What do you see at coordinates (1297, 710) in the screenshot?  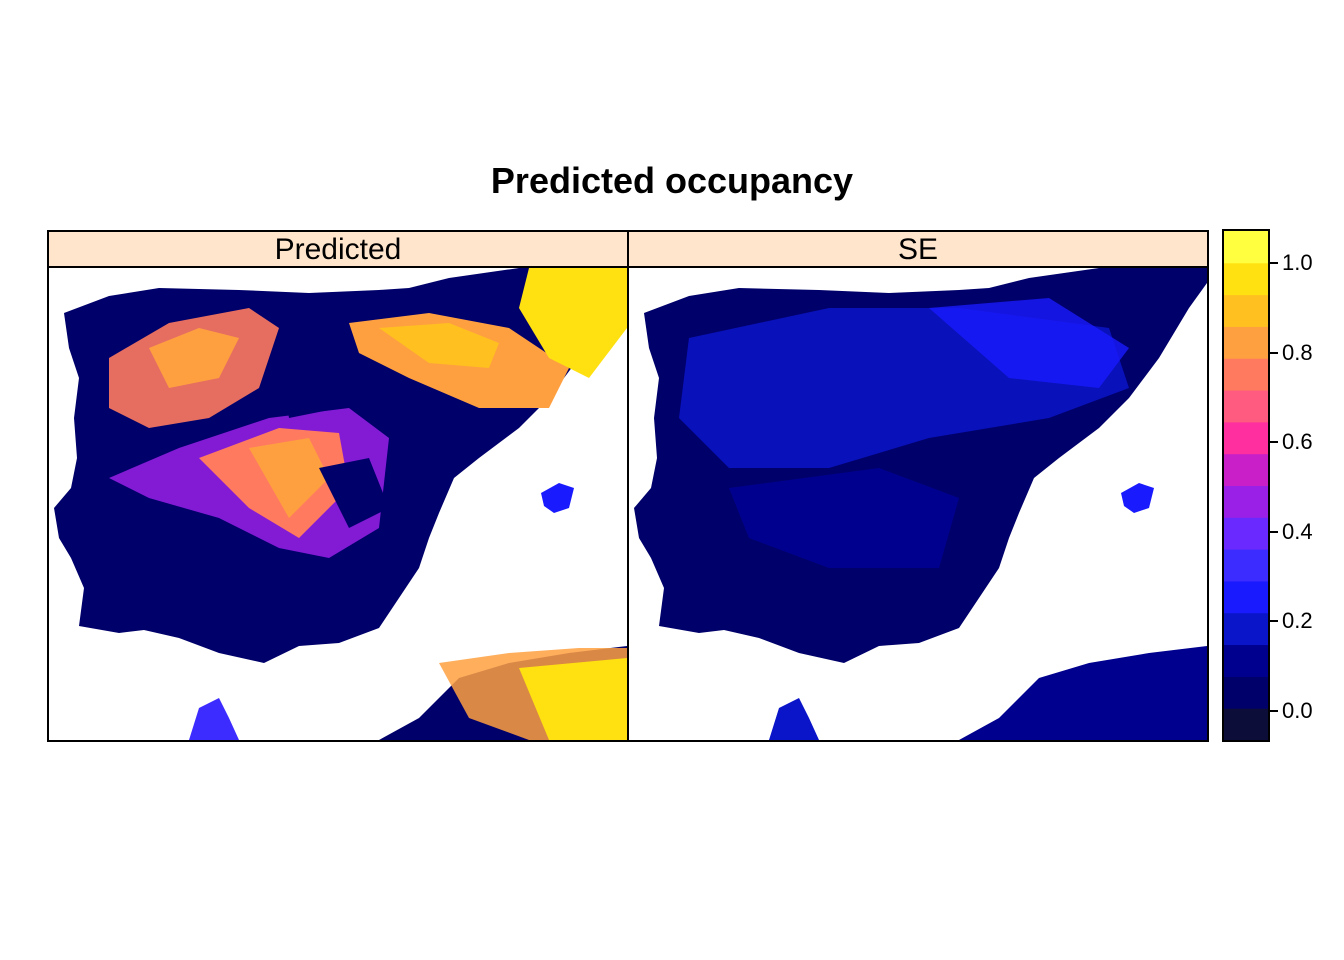 I see `color-key-tick-label: 0.0` at bounding box center [1297, 710].